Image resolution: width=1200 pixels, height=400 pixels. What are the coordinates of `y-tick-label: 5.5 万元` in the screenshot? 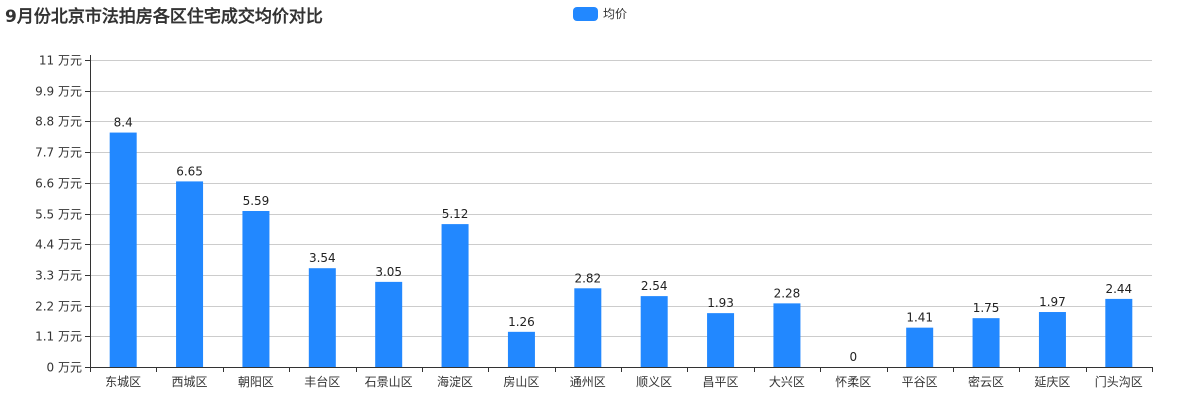 It's located at (58, 215).